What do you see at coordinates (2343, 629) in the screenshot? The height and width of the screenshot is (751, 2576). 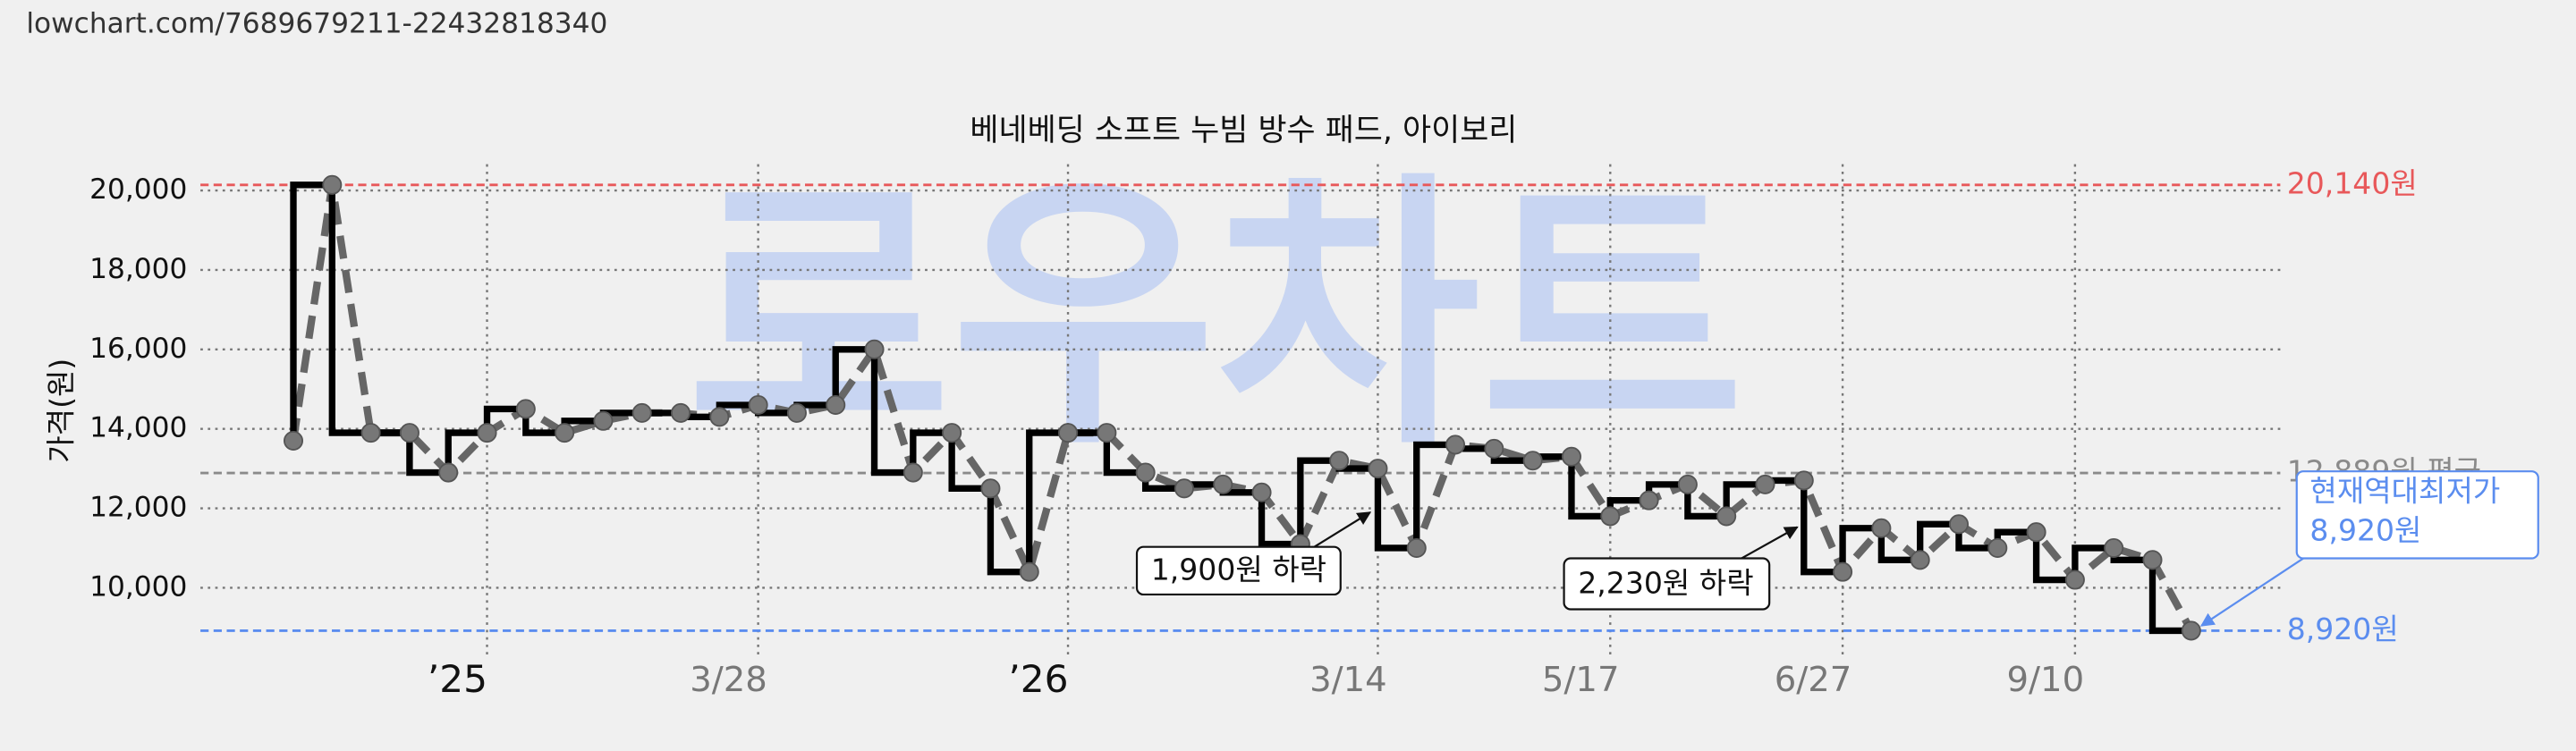 I see `reference-label: 8,920원` at bounding box center [2343, 629].